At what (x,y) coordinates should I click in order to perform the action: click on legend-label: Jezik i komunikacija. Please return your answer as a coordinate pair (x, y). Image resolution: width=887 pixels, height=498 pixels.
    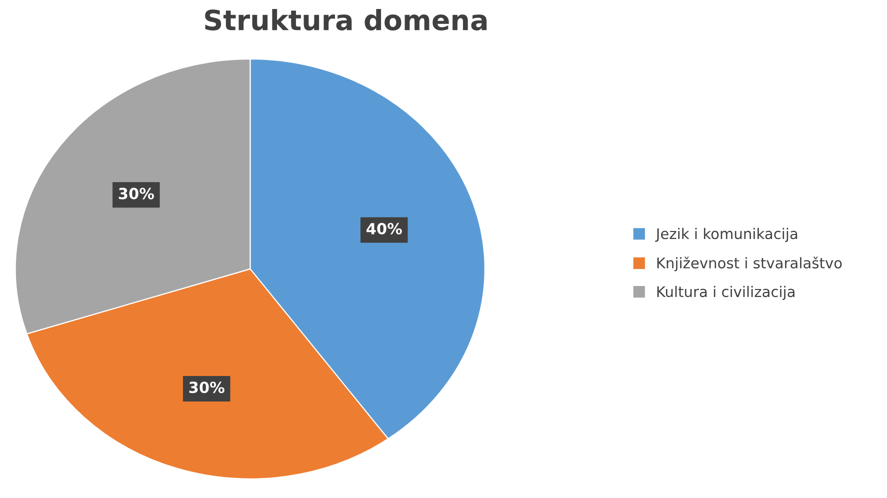
    Looking at the image, I should click on (726, 235).